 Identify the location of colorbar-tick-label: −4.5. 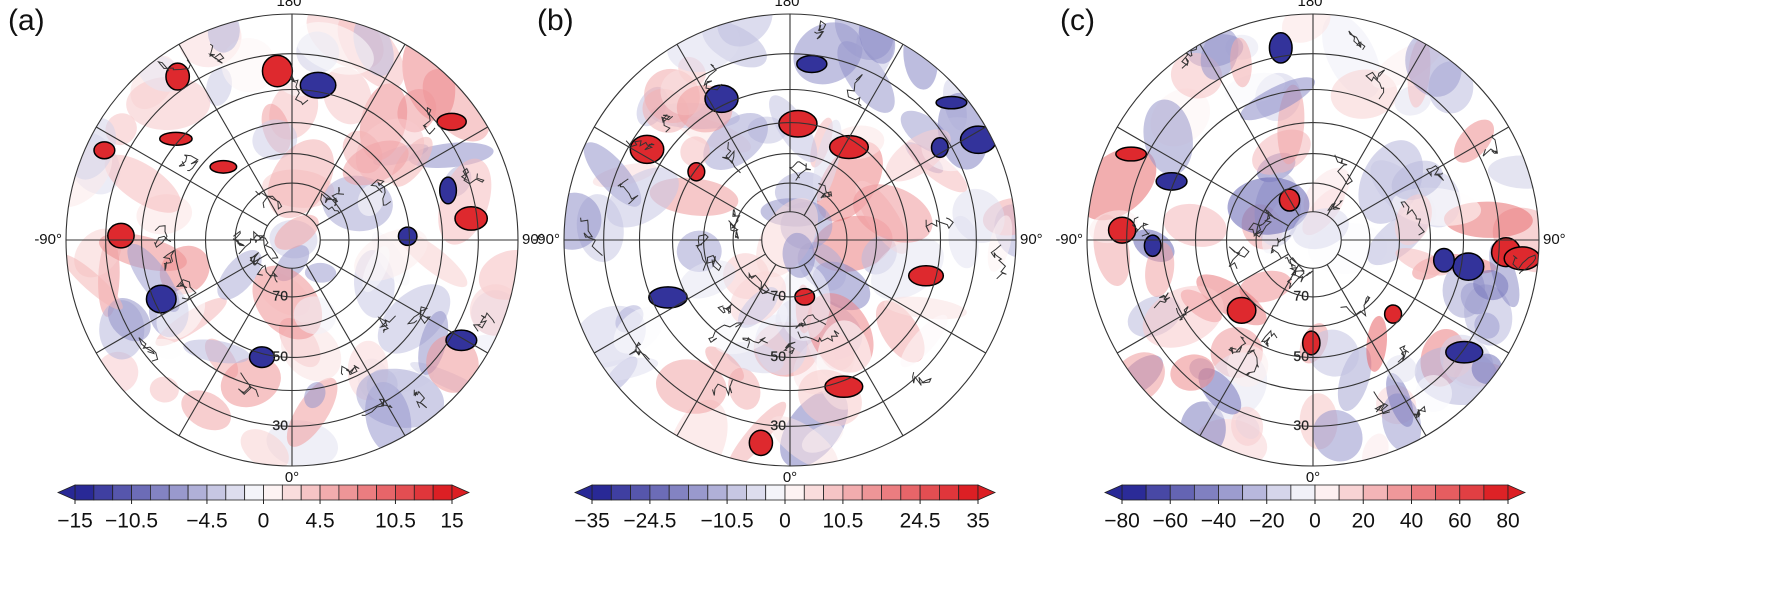
(206, 521).